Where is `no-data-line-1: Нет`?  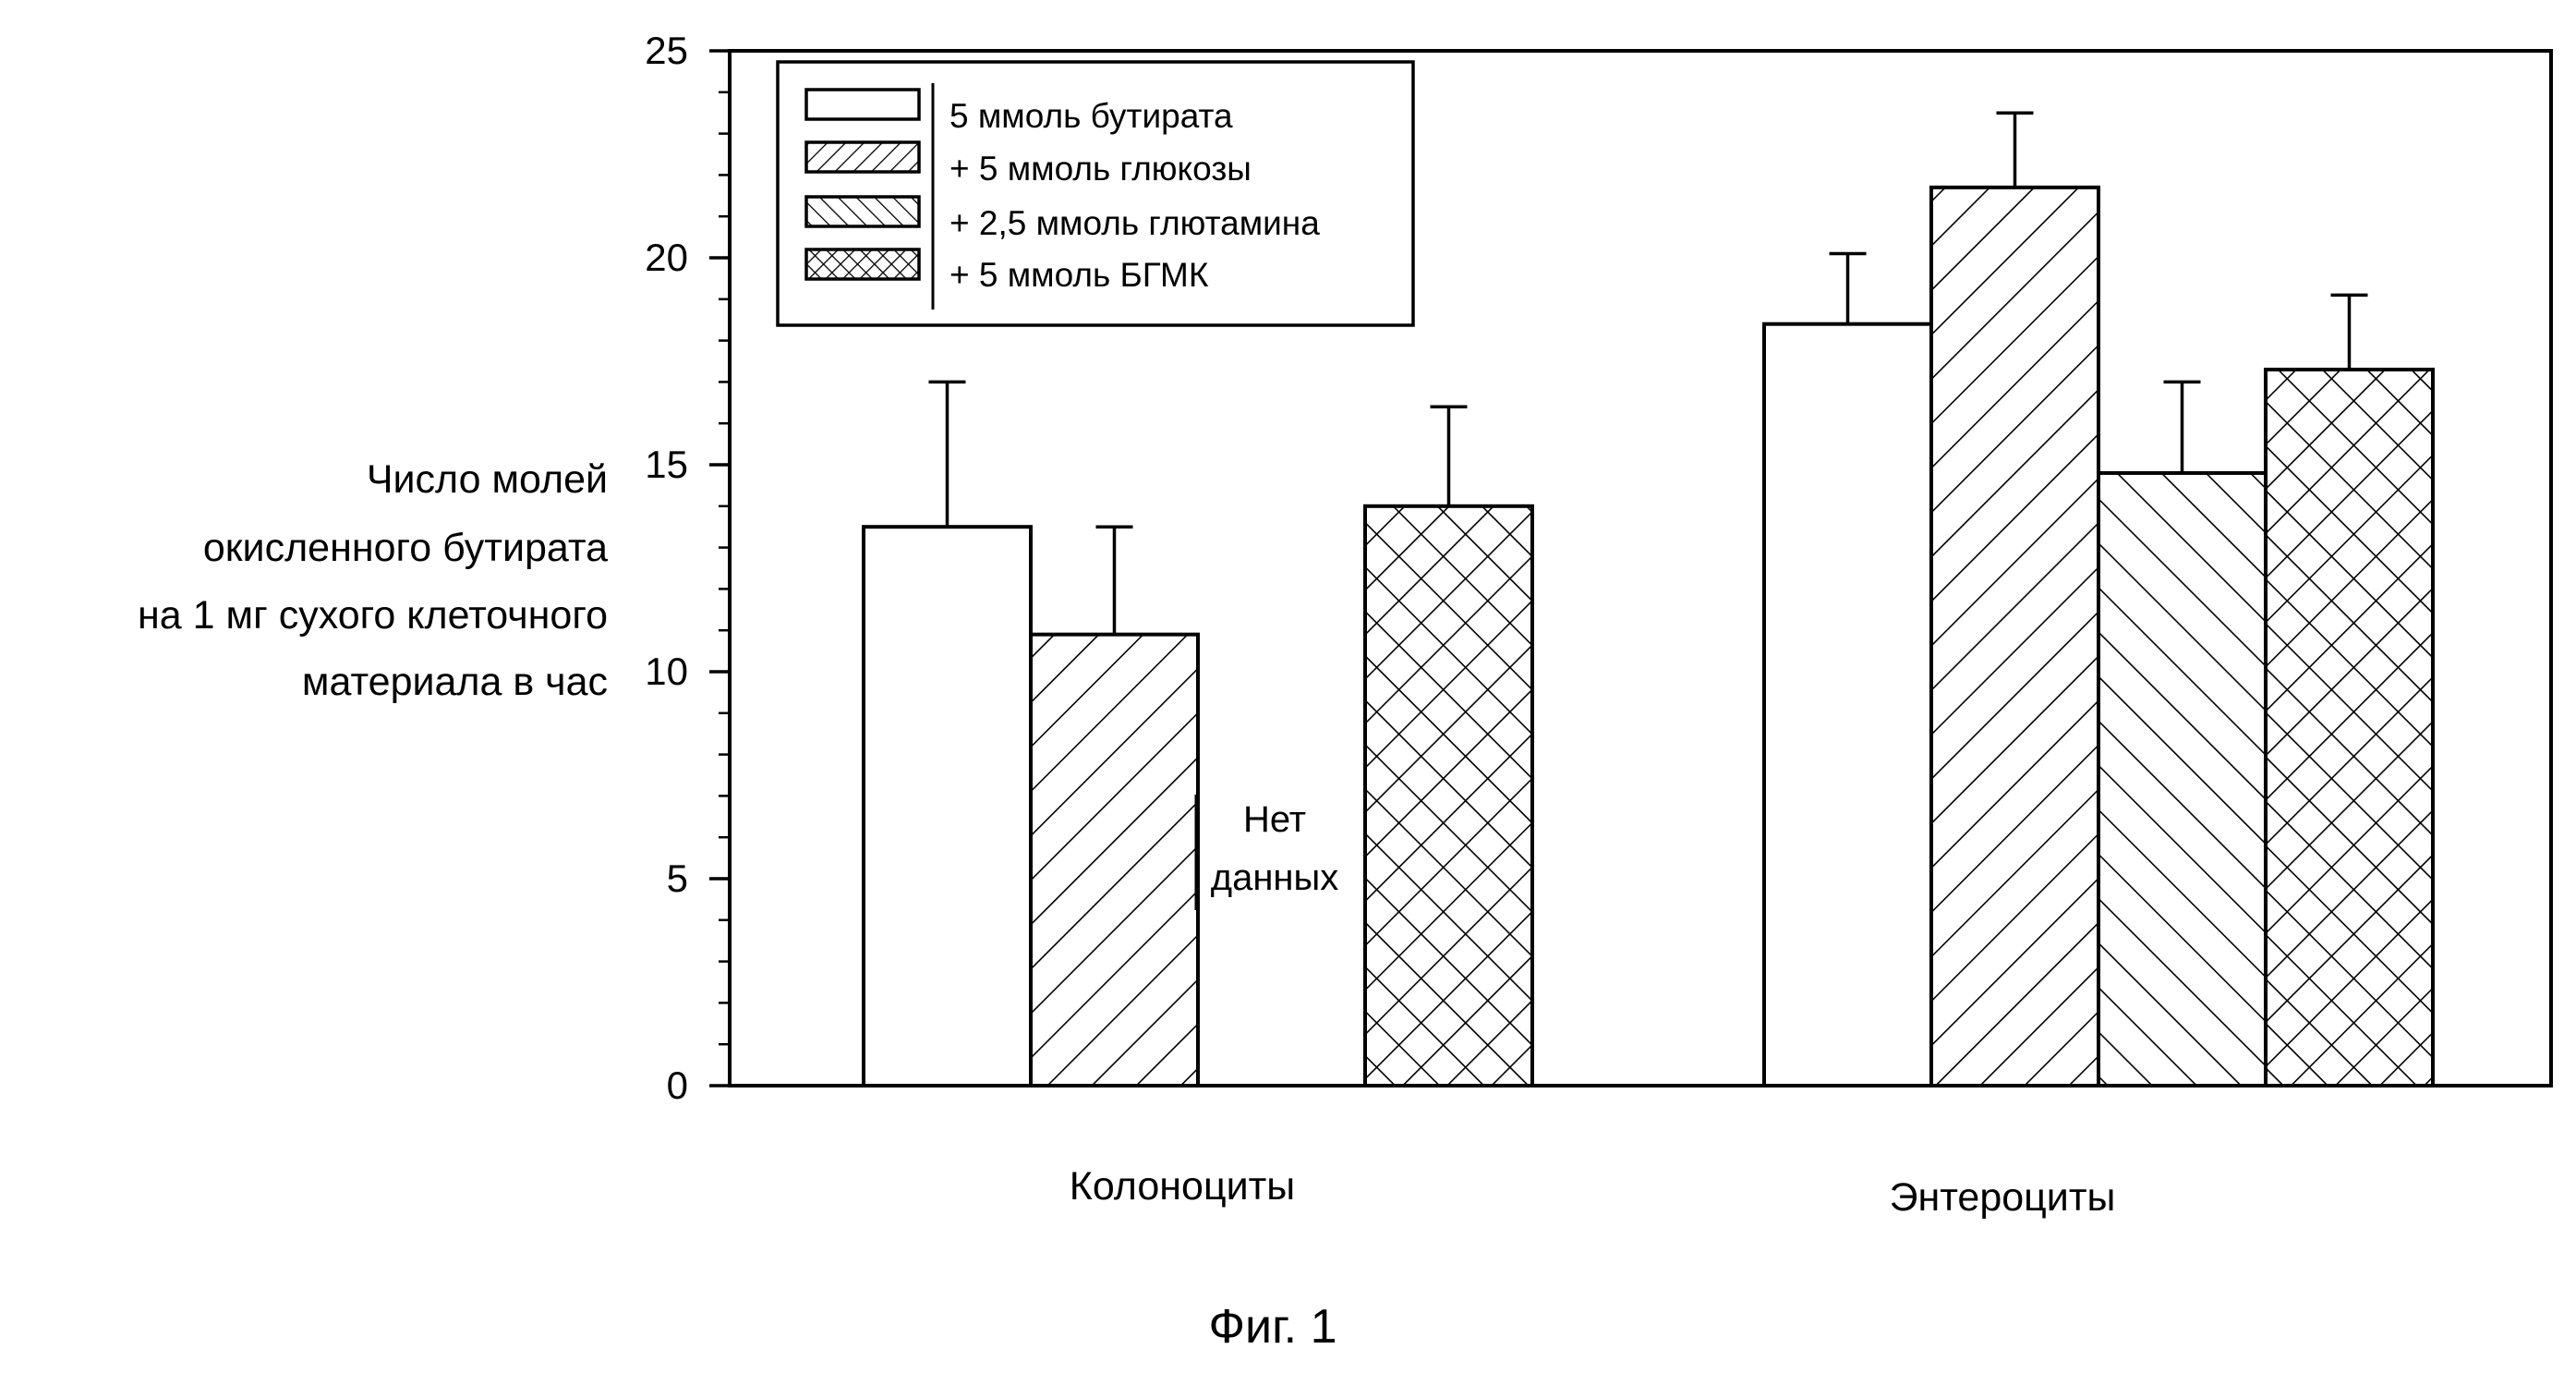
no-data-line-1: Нет is located at coordinates (1274, 819).